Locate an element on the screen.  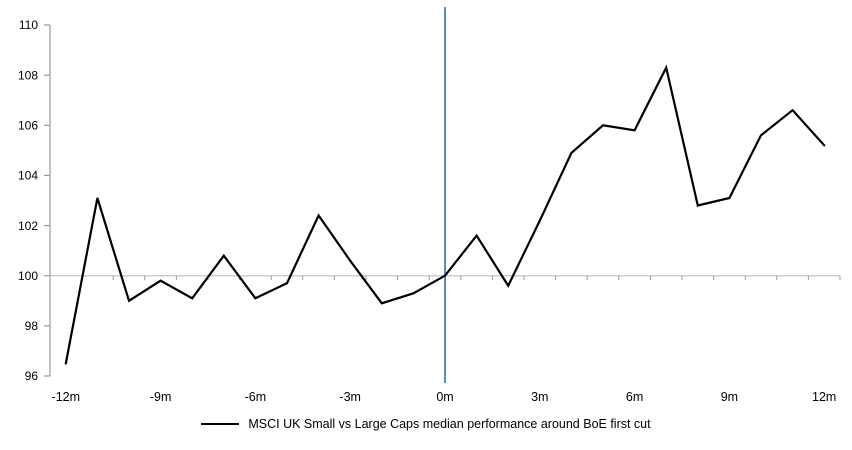
x-tick-label: -3m is located at coordinates (350, 397).